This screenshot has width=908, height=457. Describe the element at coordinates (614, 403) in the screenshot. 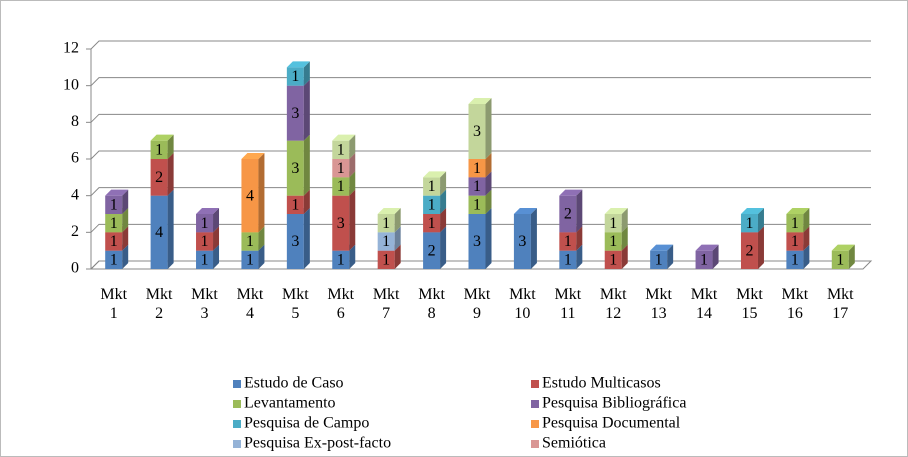

I see `legend-label: Pesquisa Bibliográfica` at that location.